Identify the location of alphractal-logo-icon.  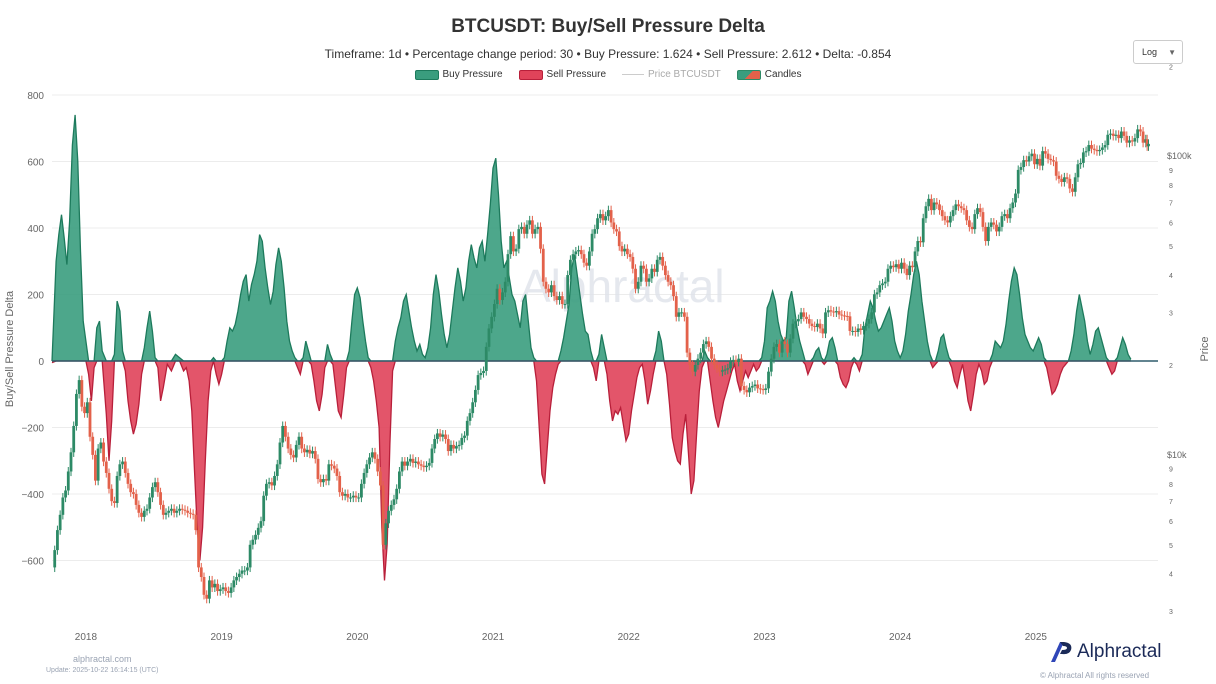
(1061, 652).